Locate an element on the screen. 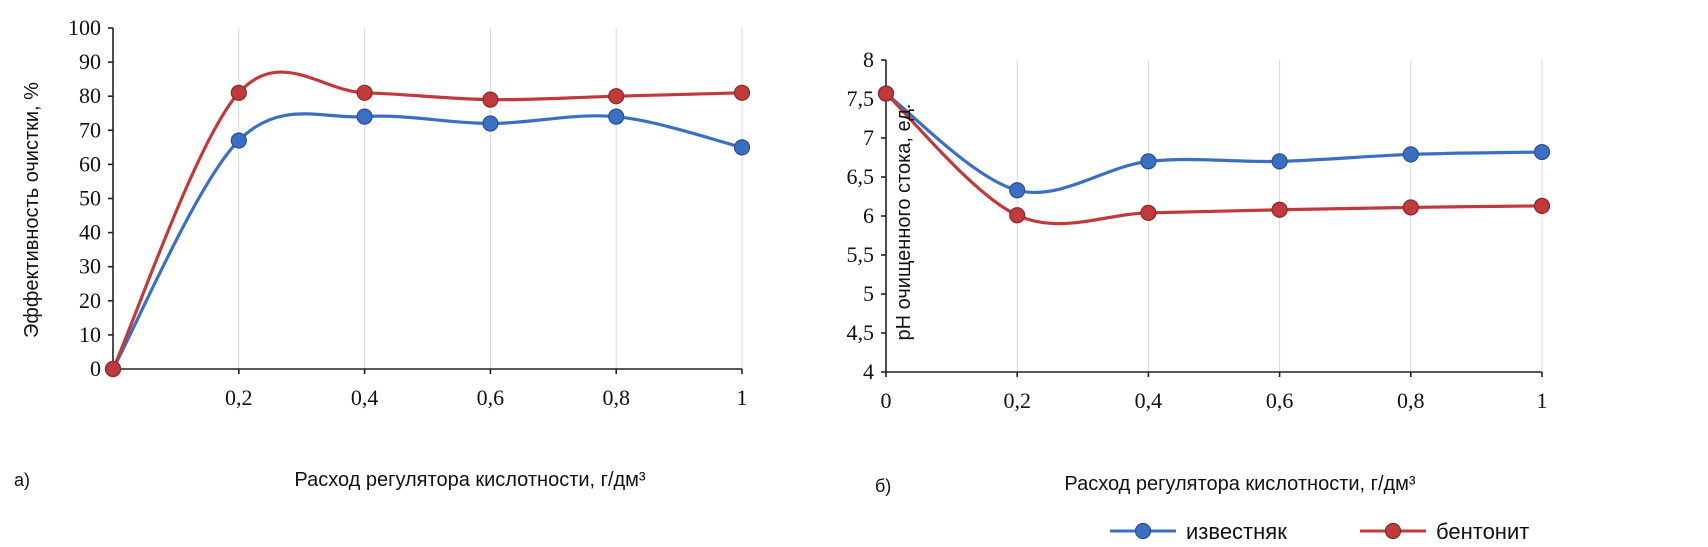 This screenshot has width=1708, height=547. legend-marker-bentonite is located at coordinates (1393, 531).